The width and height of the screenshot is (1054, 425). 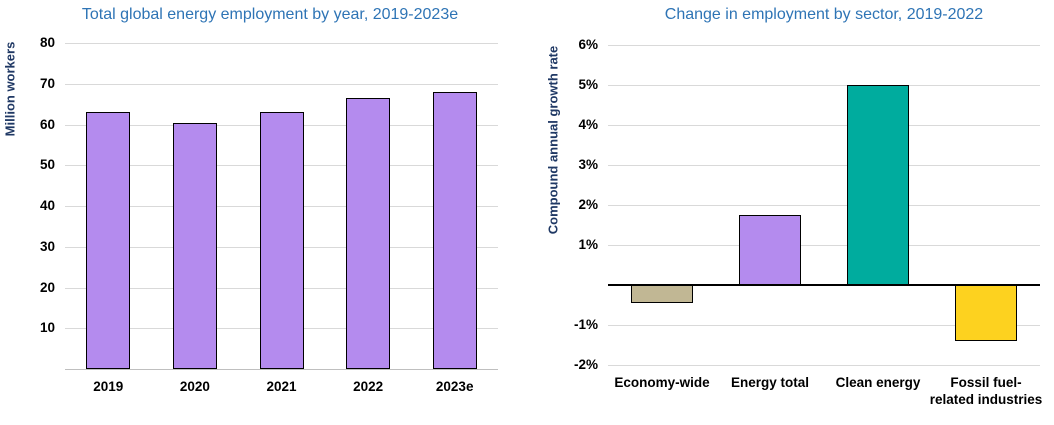 I want to click on x-category-label-economy-wide: Economy-wide, so click(x=662, y=382).